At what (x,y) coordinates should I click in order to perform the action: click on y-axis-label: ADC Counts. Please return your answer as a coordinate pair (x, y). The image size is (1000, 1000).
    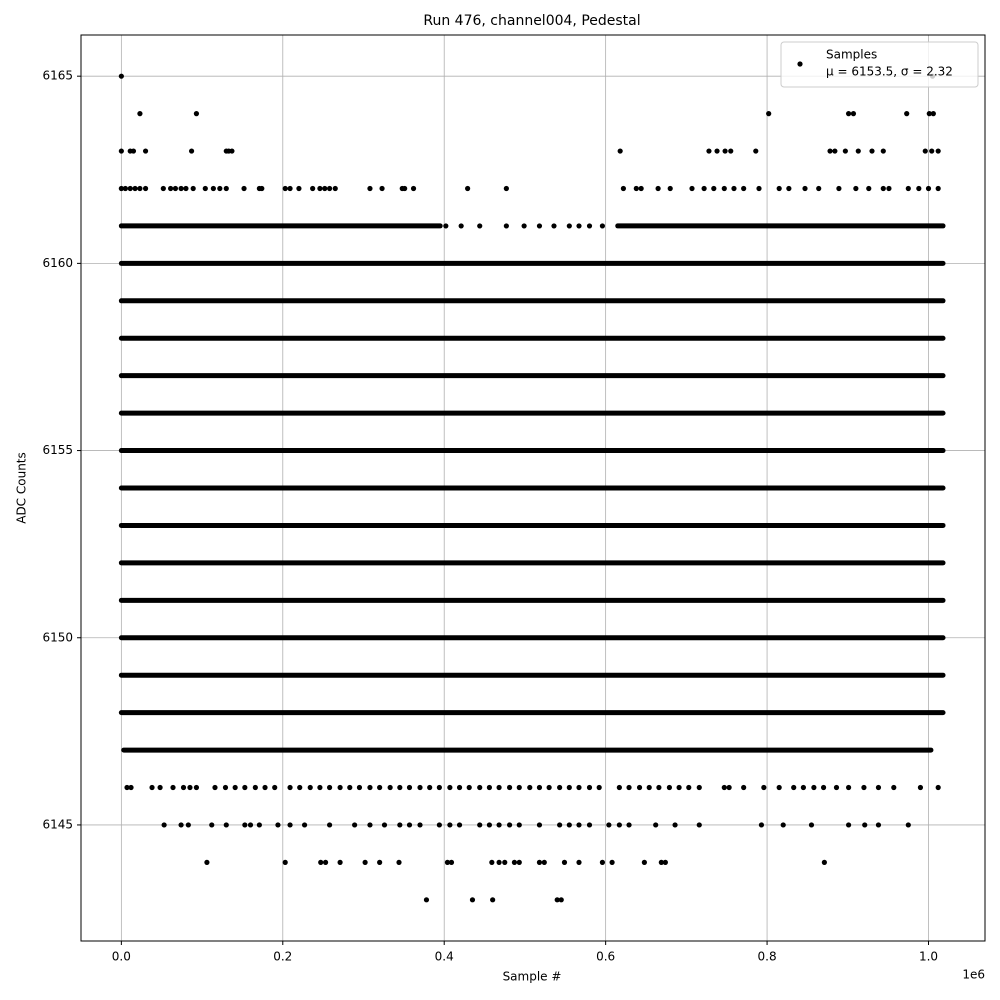
    Looking at the image, I should click on (22, 488).